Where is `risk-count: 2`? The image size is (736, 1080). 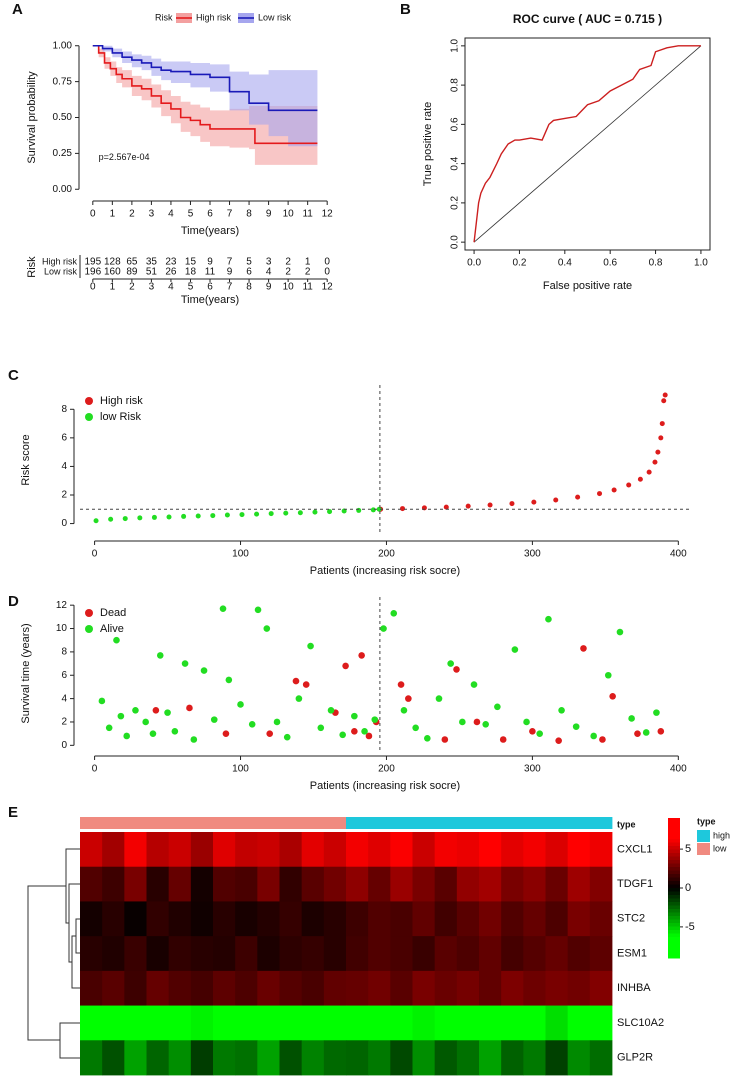 risk-count: 2 is located at coordinates (308, 272).